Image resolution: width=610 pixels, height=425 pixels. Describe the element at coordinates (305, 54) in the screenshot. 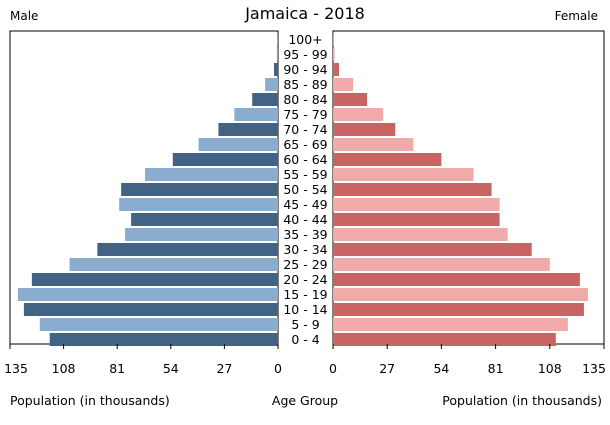

I see `age-group-label: 95 - 99` at that location.